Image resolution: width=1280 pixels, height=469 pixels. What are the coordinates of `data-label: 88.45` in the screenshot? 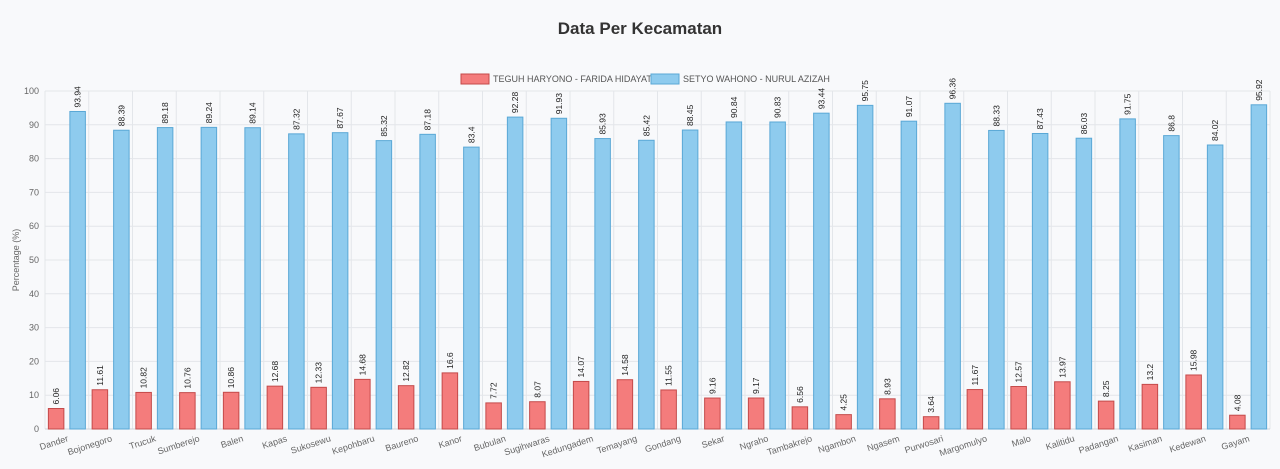 It's located at (690, 115).